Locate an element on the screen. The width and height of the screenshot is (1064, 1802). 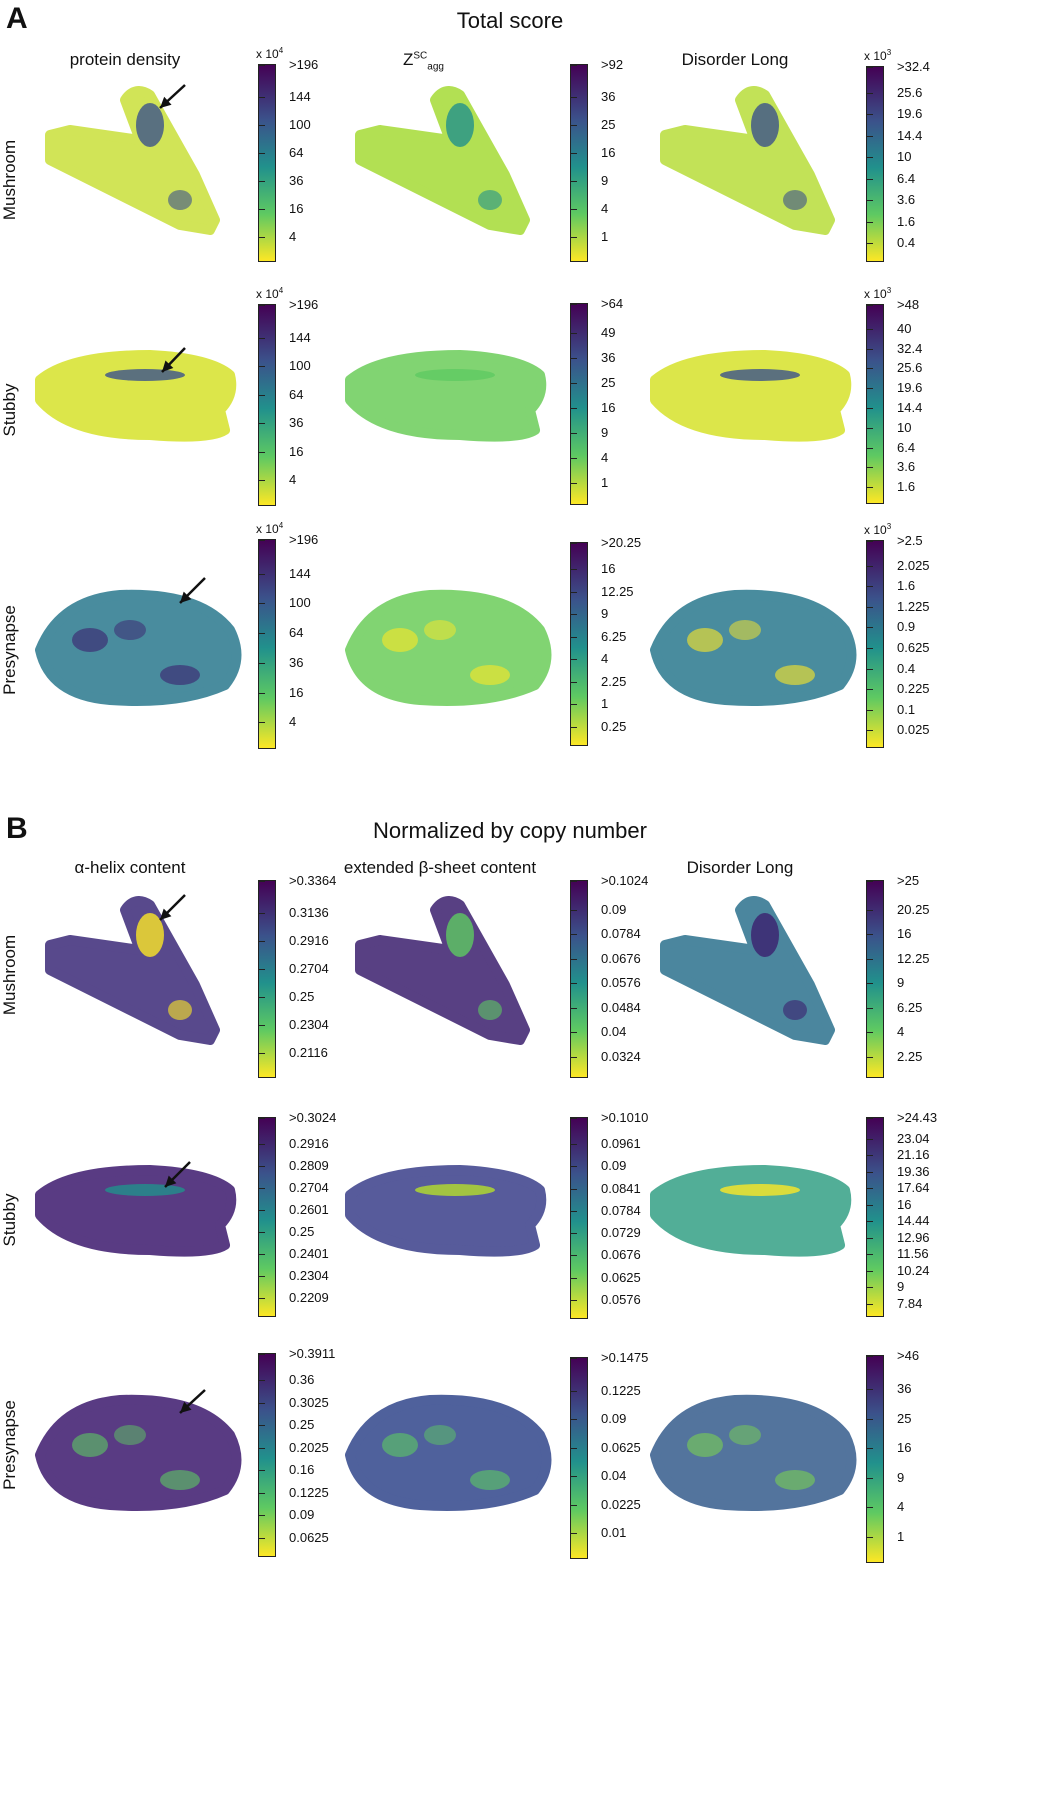
colorbar-tick-label: 0.9 is located at coordinates (891, 627).